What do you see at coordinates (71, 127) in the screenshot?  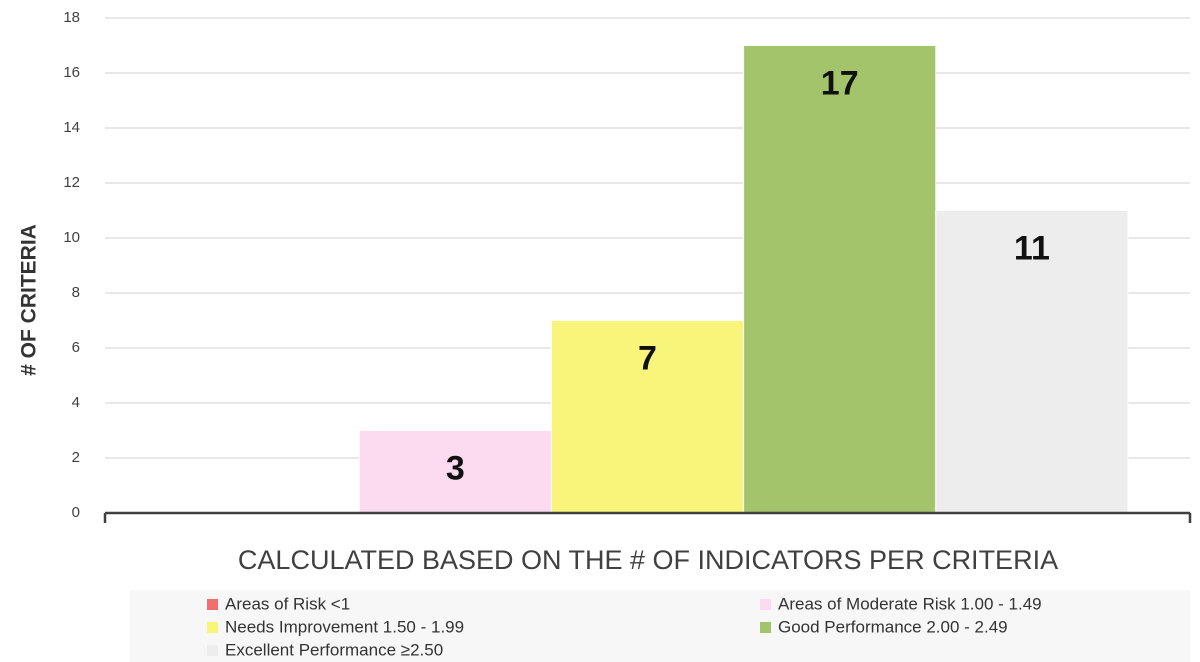 I see `y-tick-label: 14` at bounding box center [71, 127].